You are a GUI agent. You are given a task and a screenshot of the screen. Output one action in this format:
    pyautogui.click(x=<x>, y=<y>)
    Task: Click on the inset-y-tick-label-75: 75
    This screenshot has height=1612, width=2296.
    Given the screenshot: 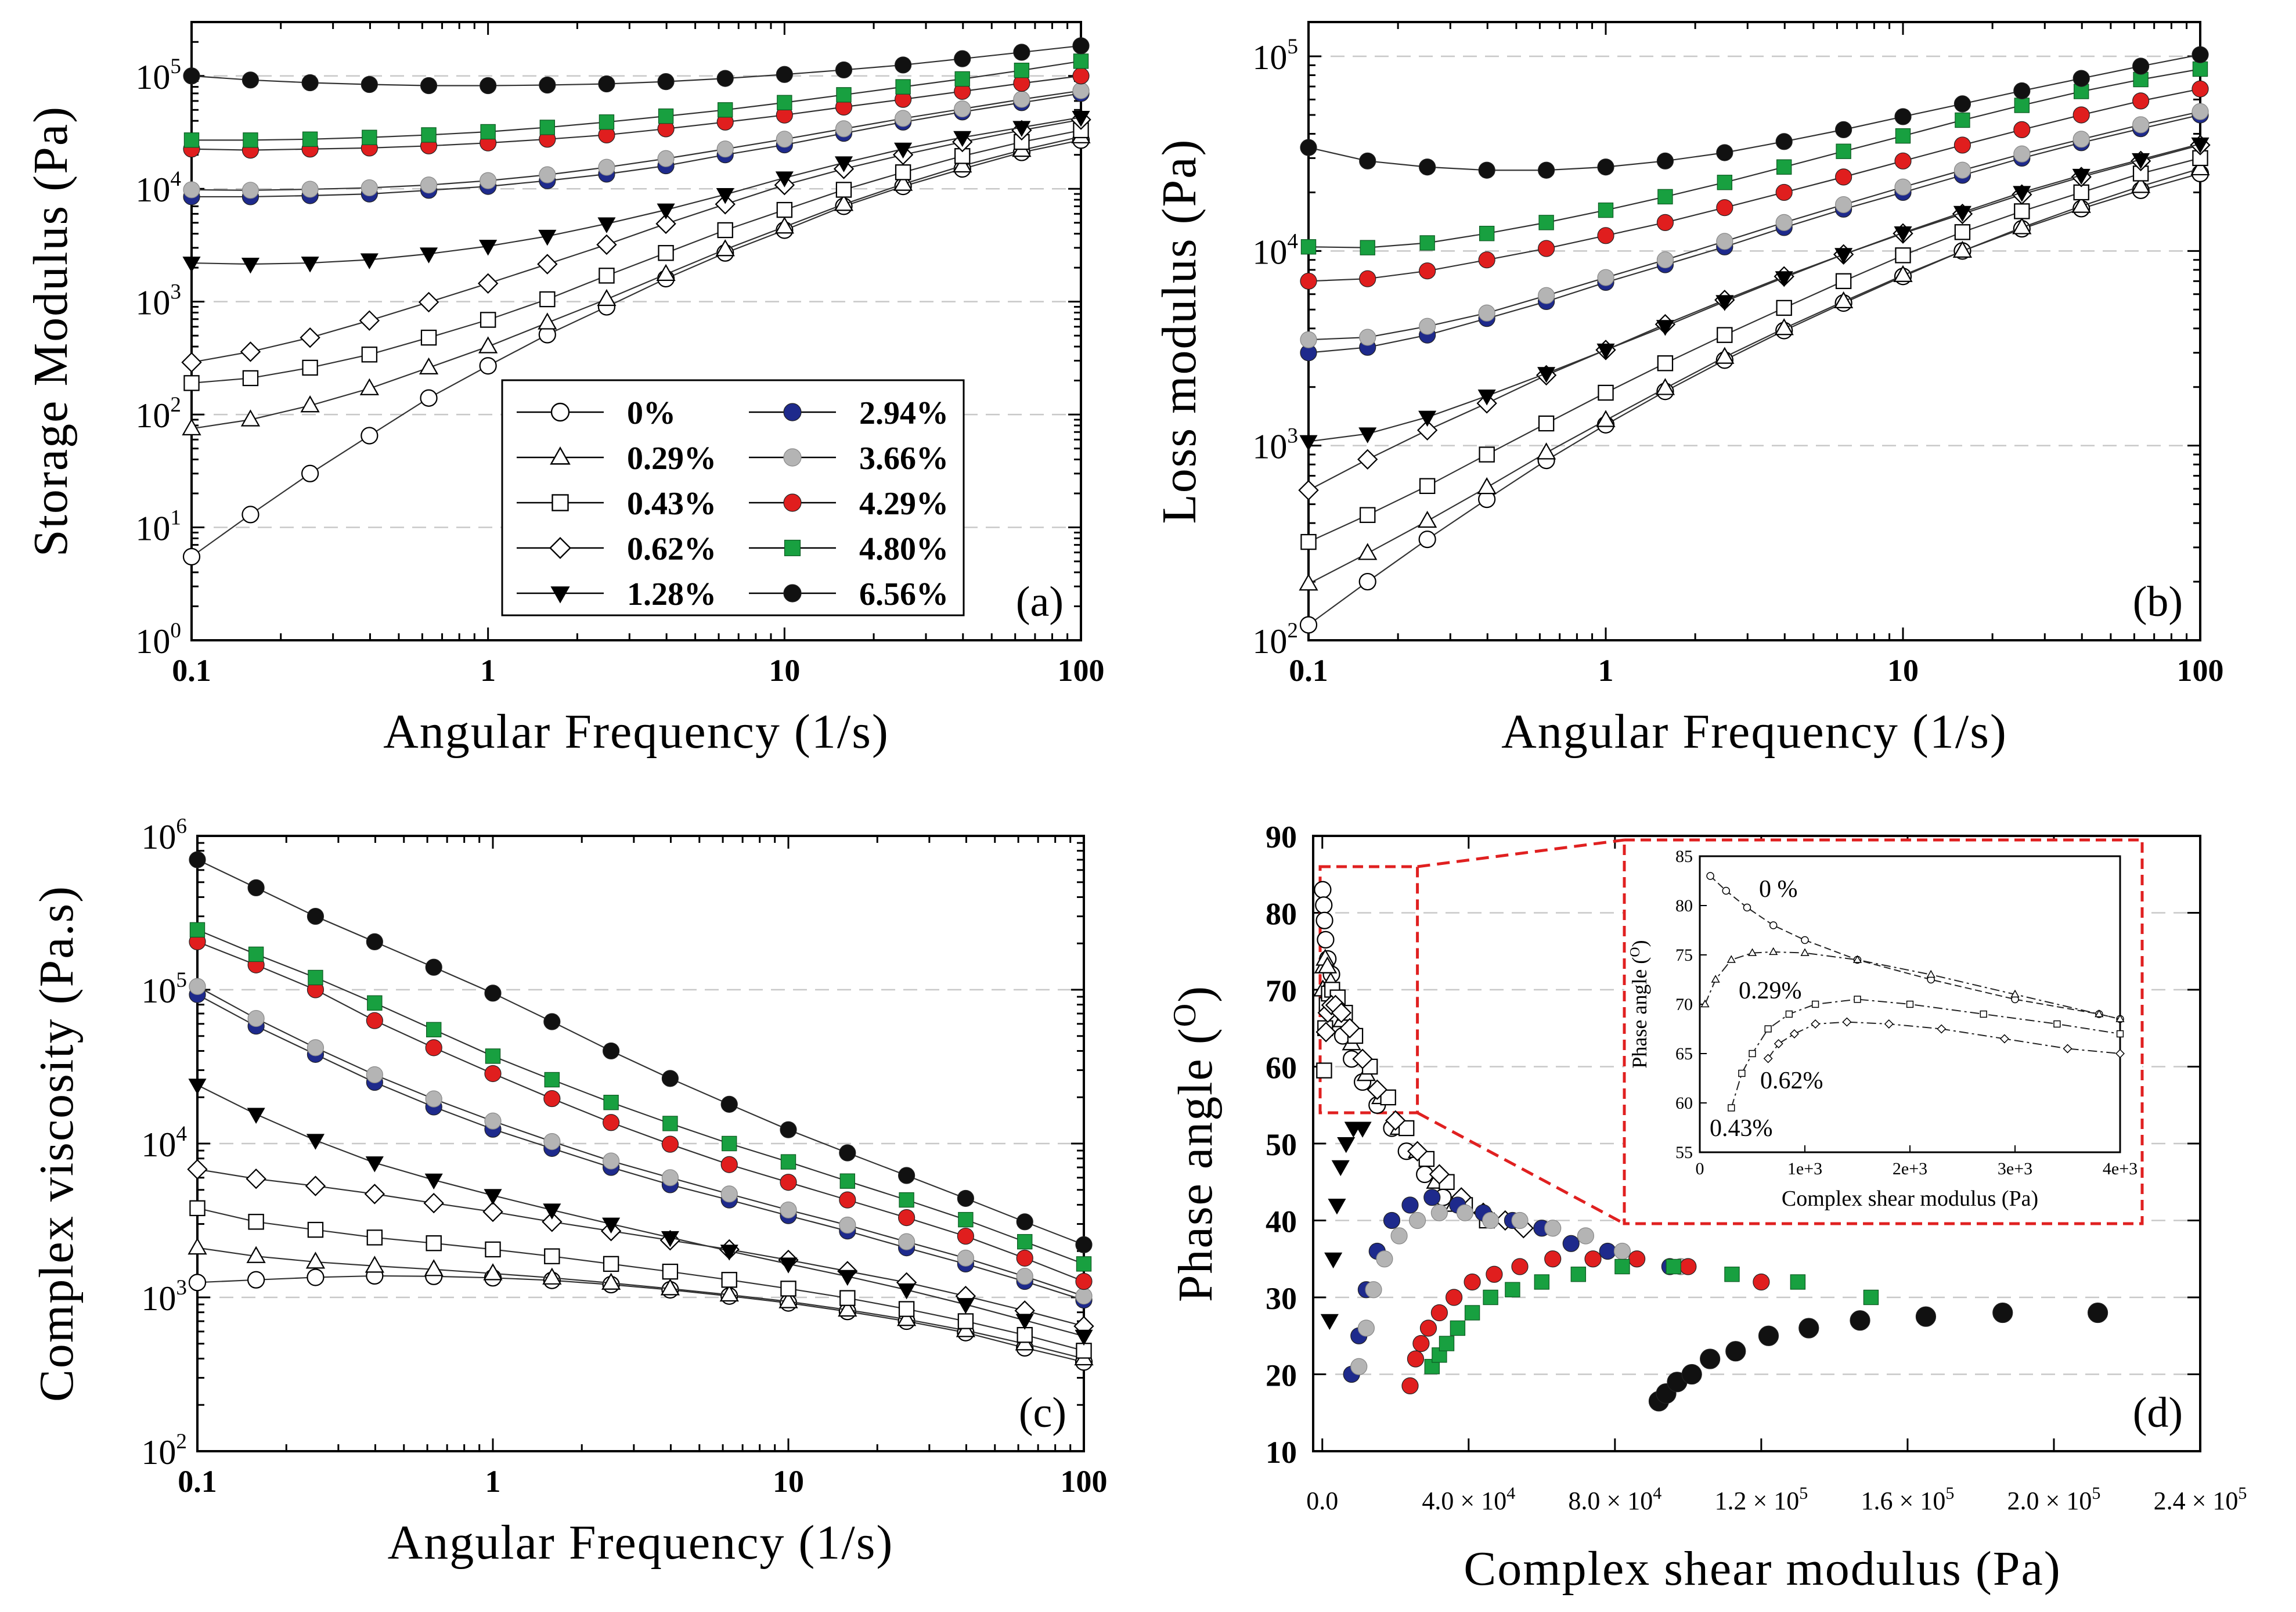 What is the action you would take?
    pyautogui.click(x=1684, y=955)
    